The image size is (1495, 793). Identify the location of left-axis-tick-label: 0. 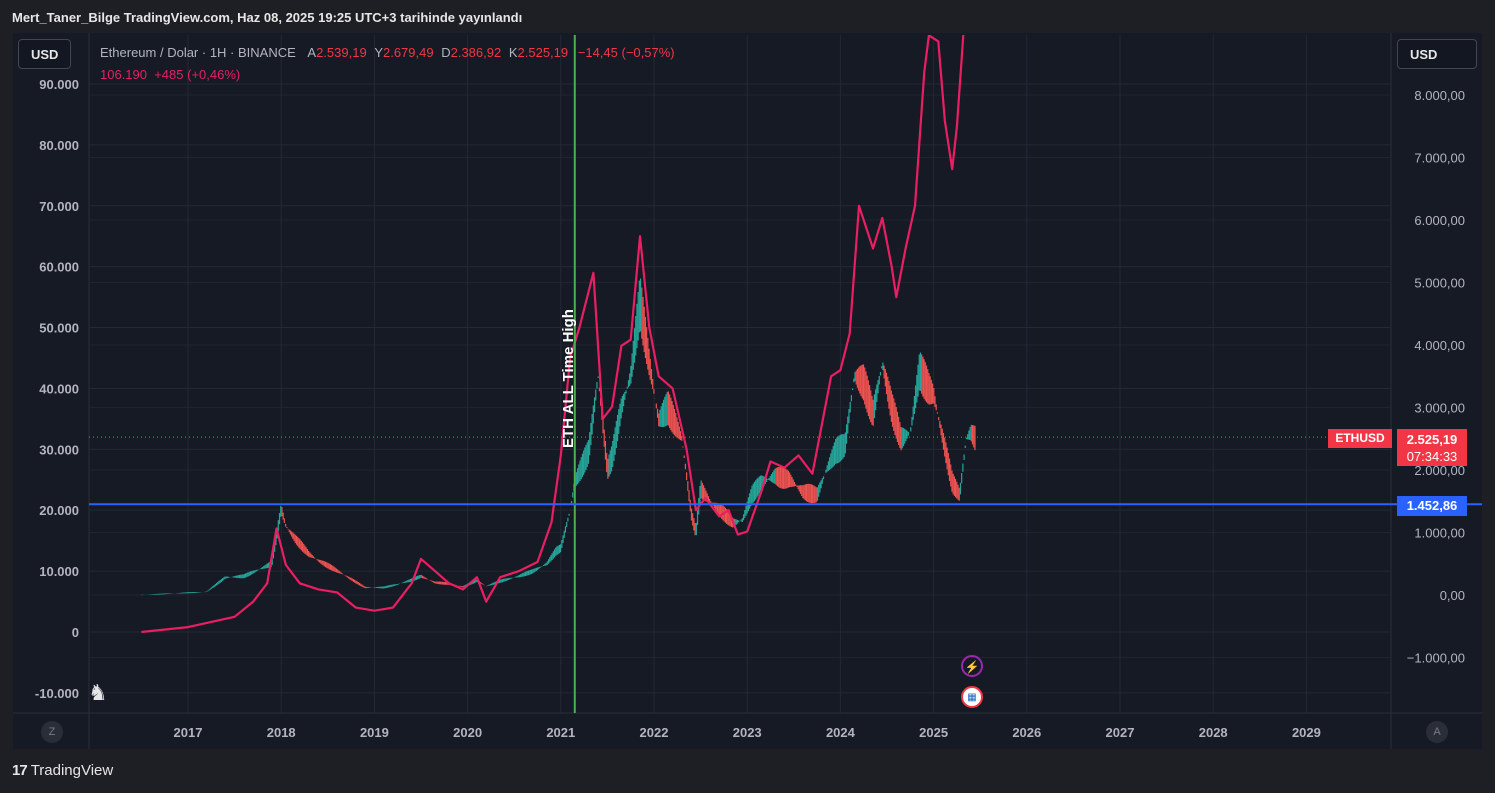
(75, 632).